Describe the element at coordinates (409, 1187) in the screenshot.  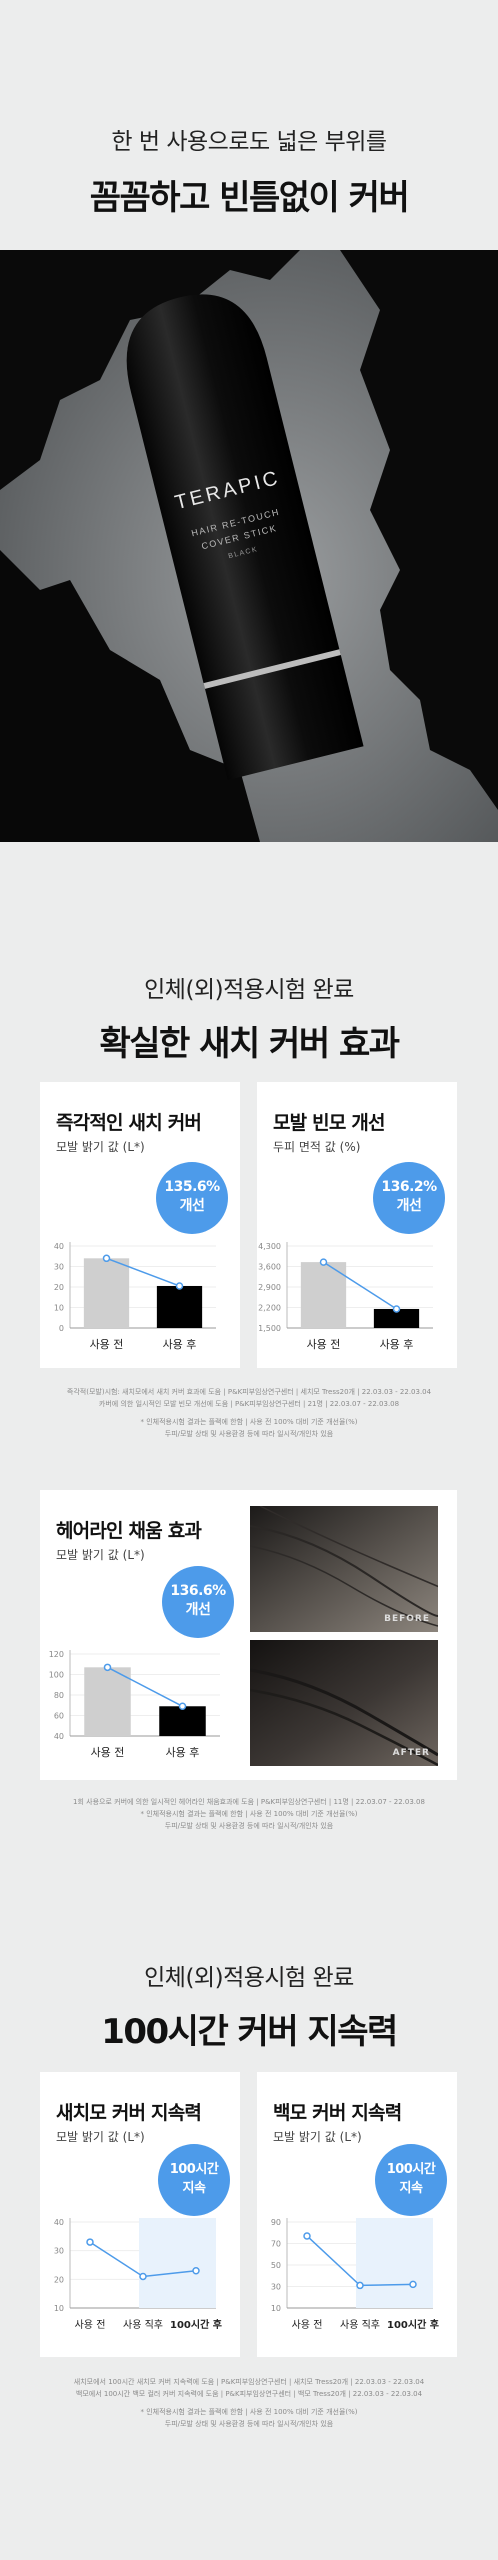
I see `card2-badge-value: 136.2%` at that location.